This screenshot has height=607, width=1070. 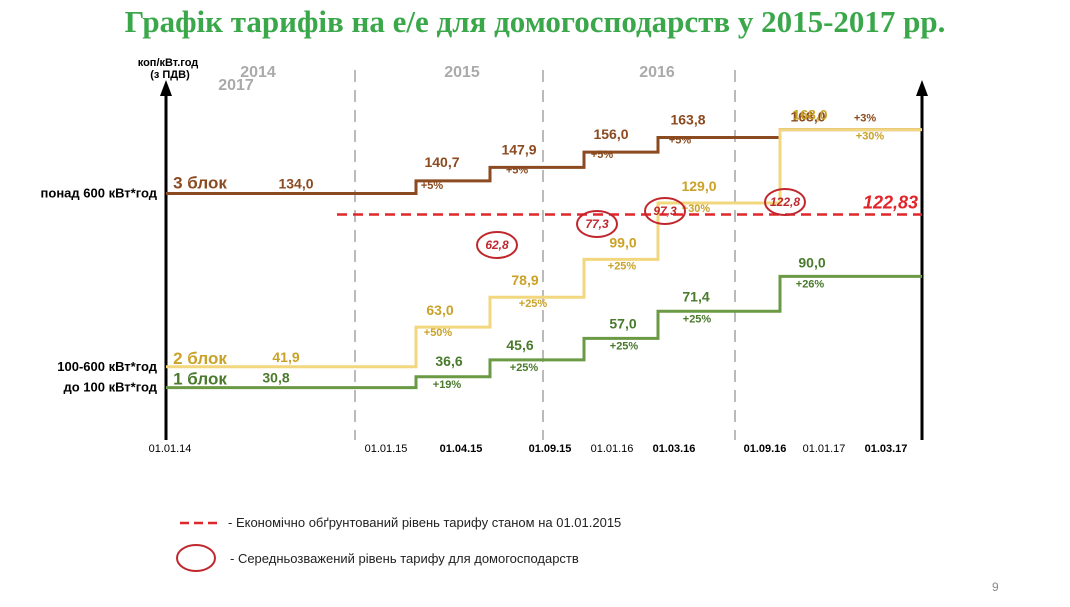 I want to click on x-tick-label: 01.03.17, so click(x=886, y=449).